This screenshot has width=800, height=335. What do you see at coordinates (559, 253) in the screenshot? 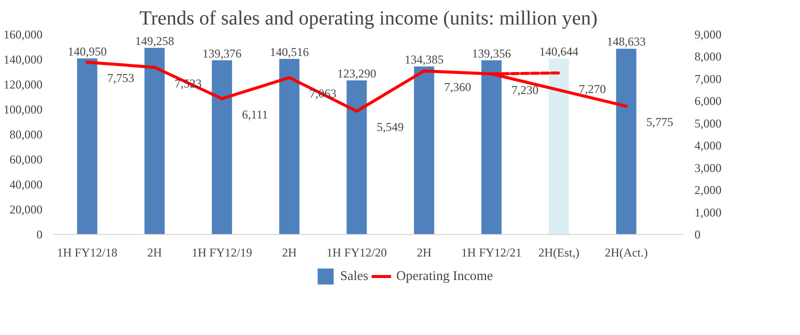
I see `x-tick-label: 2H(Est,)` at bounding box center [559, 253].